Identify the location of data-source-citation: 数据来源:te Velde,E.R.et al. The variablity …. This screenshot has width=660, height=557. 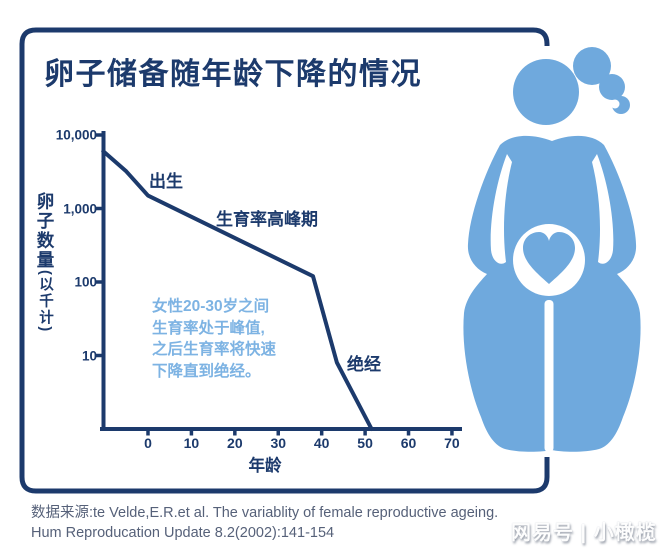
(264, 523).